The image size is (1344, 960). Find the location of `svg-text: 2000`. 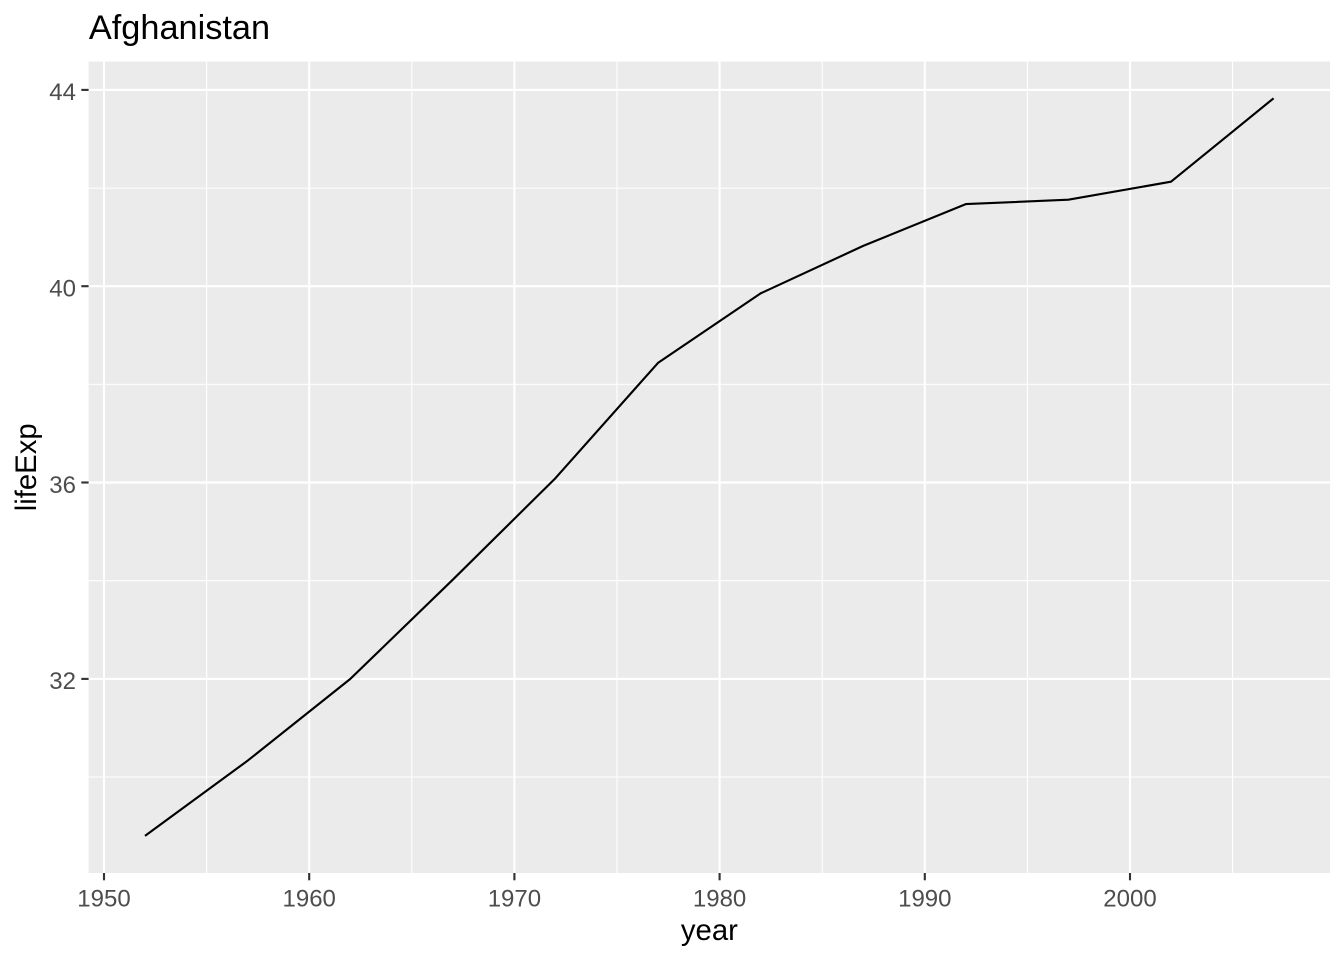

svg-text: 2000 is located at coordinates (1129, 899).